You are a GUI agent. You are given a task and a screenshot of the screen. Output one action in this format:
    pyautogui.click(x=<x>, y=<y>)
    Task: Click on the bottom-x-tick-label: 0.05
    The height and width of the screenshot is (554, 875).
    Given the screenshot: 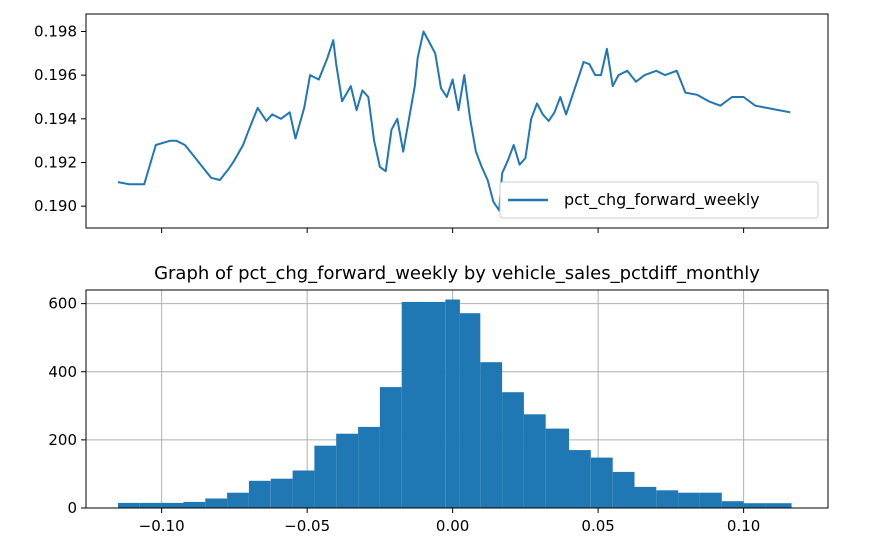 What is the action you would take?
    pyautogui.click(x=597, y=526)
    